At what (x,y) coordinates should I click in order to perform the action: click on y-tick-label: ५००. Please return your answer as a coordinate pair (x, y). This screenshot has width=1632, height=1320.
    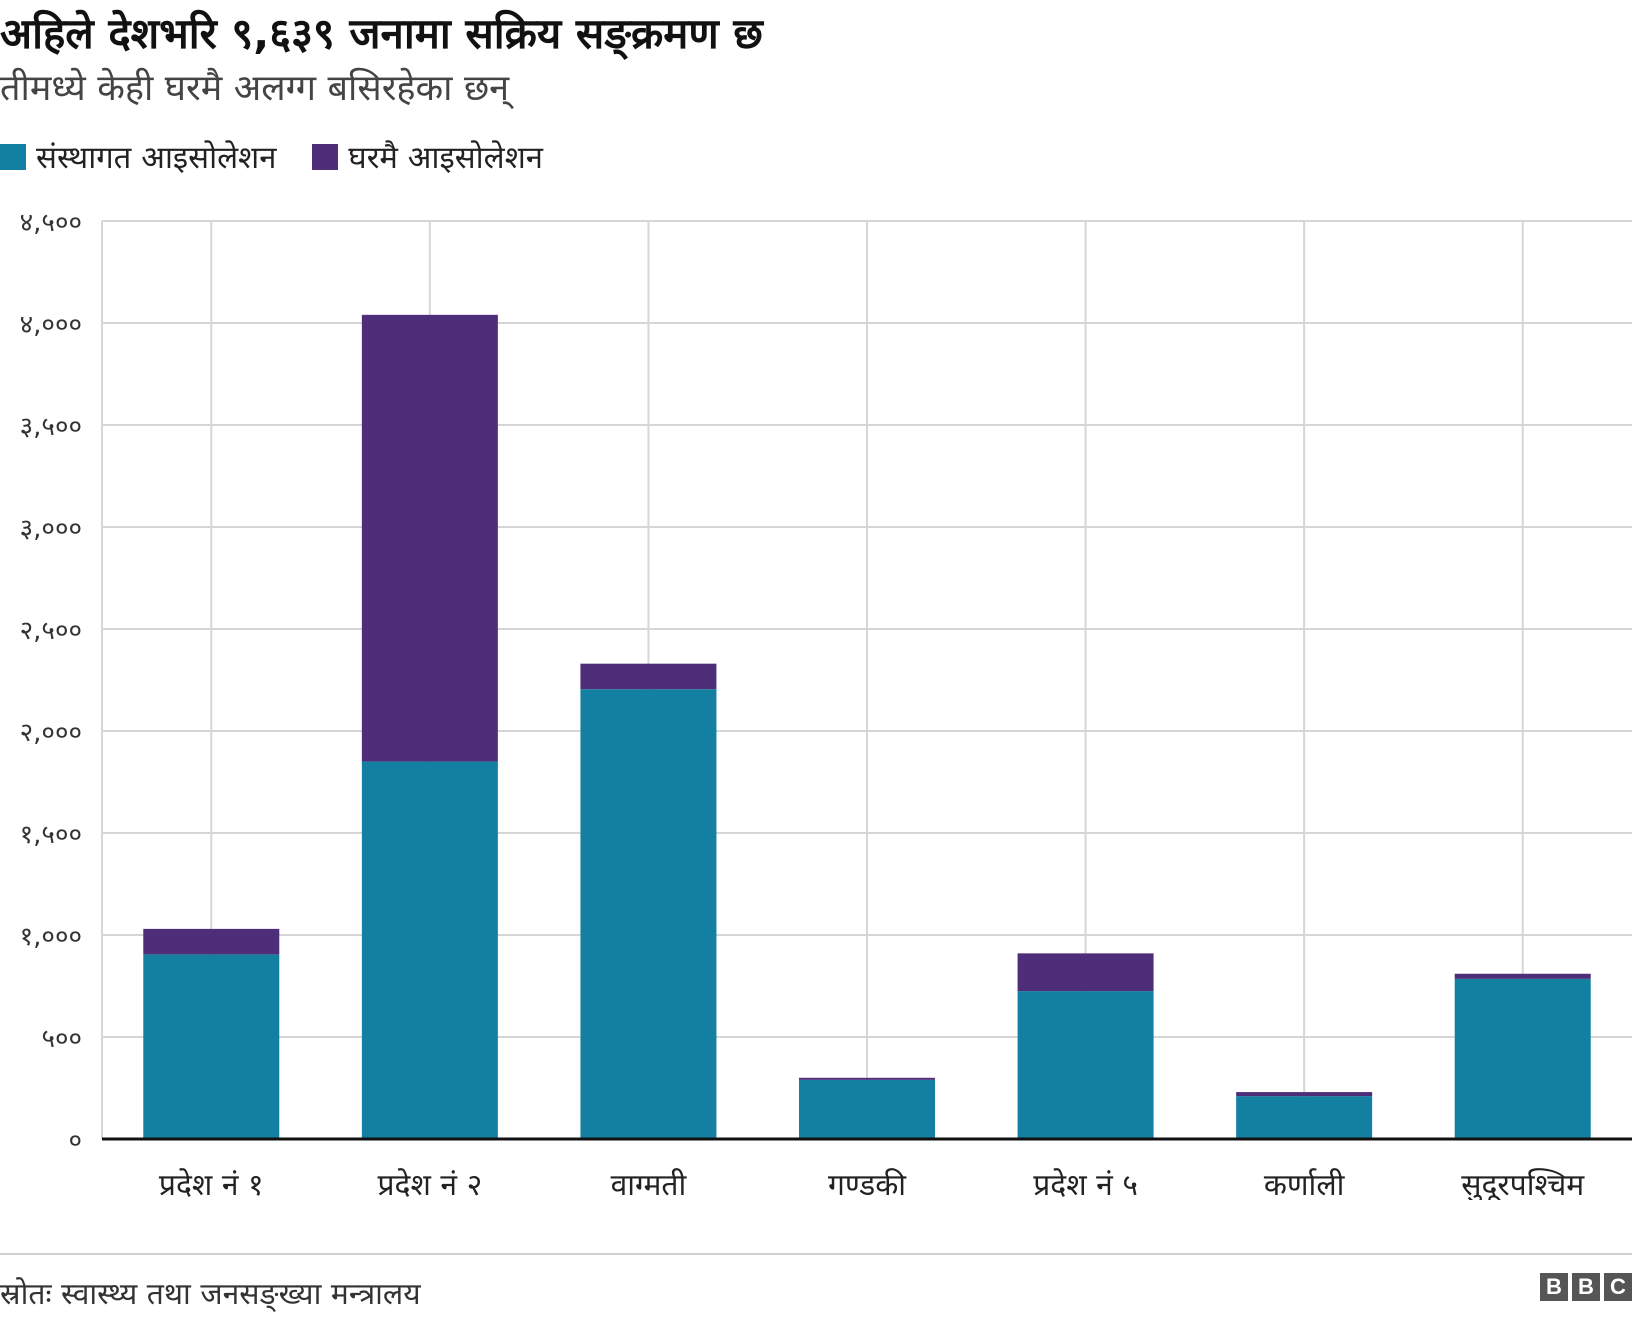
    Looking at the image, I should click on (61, 1039).